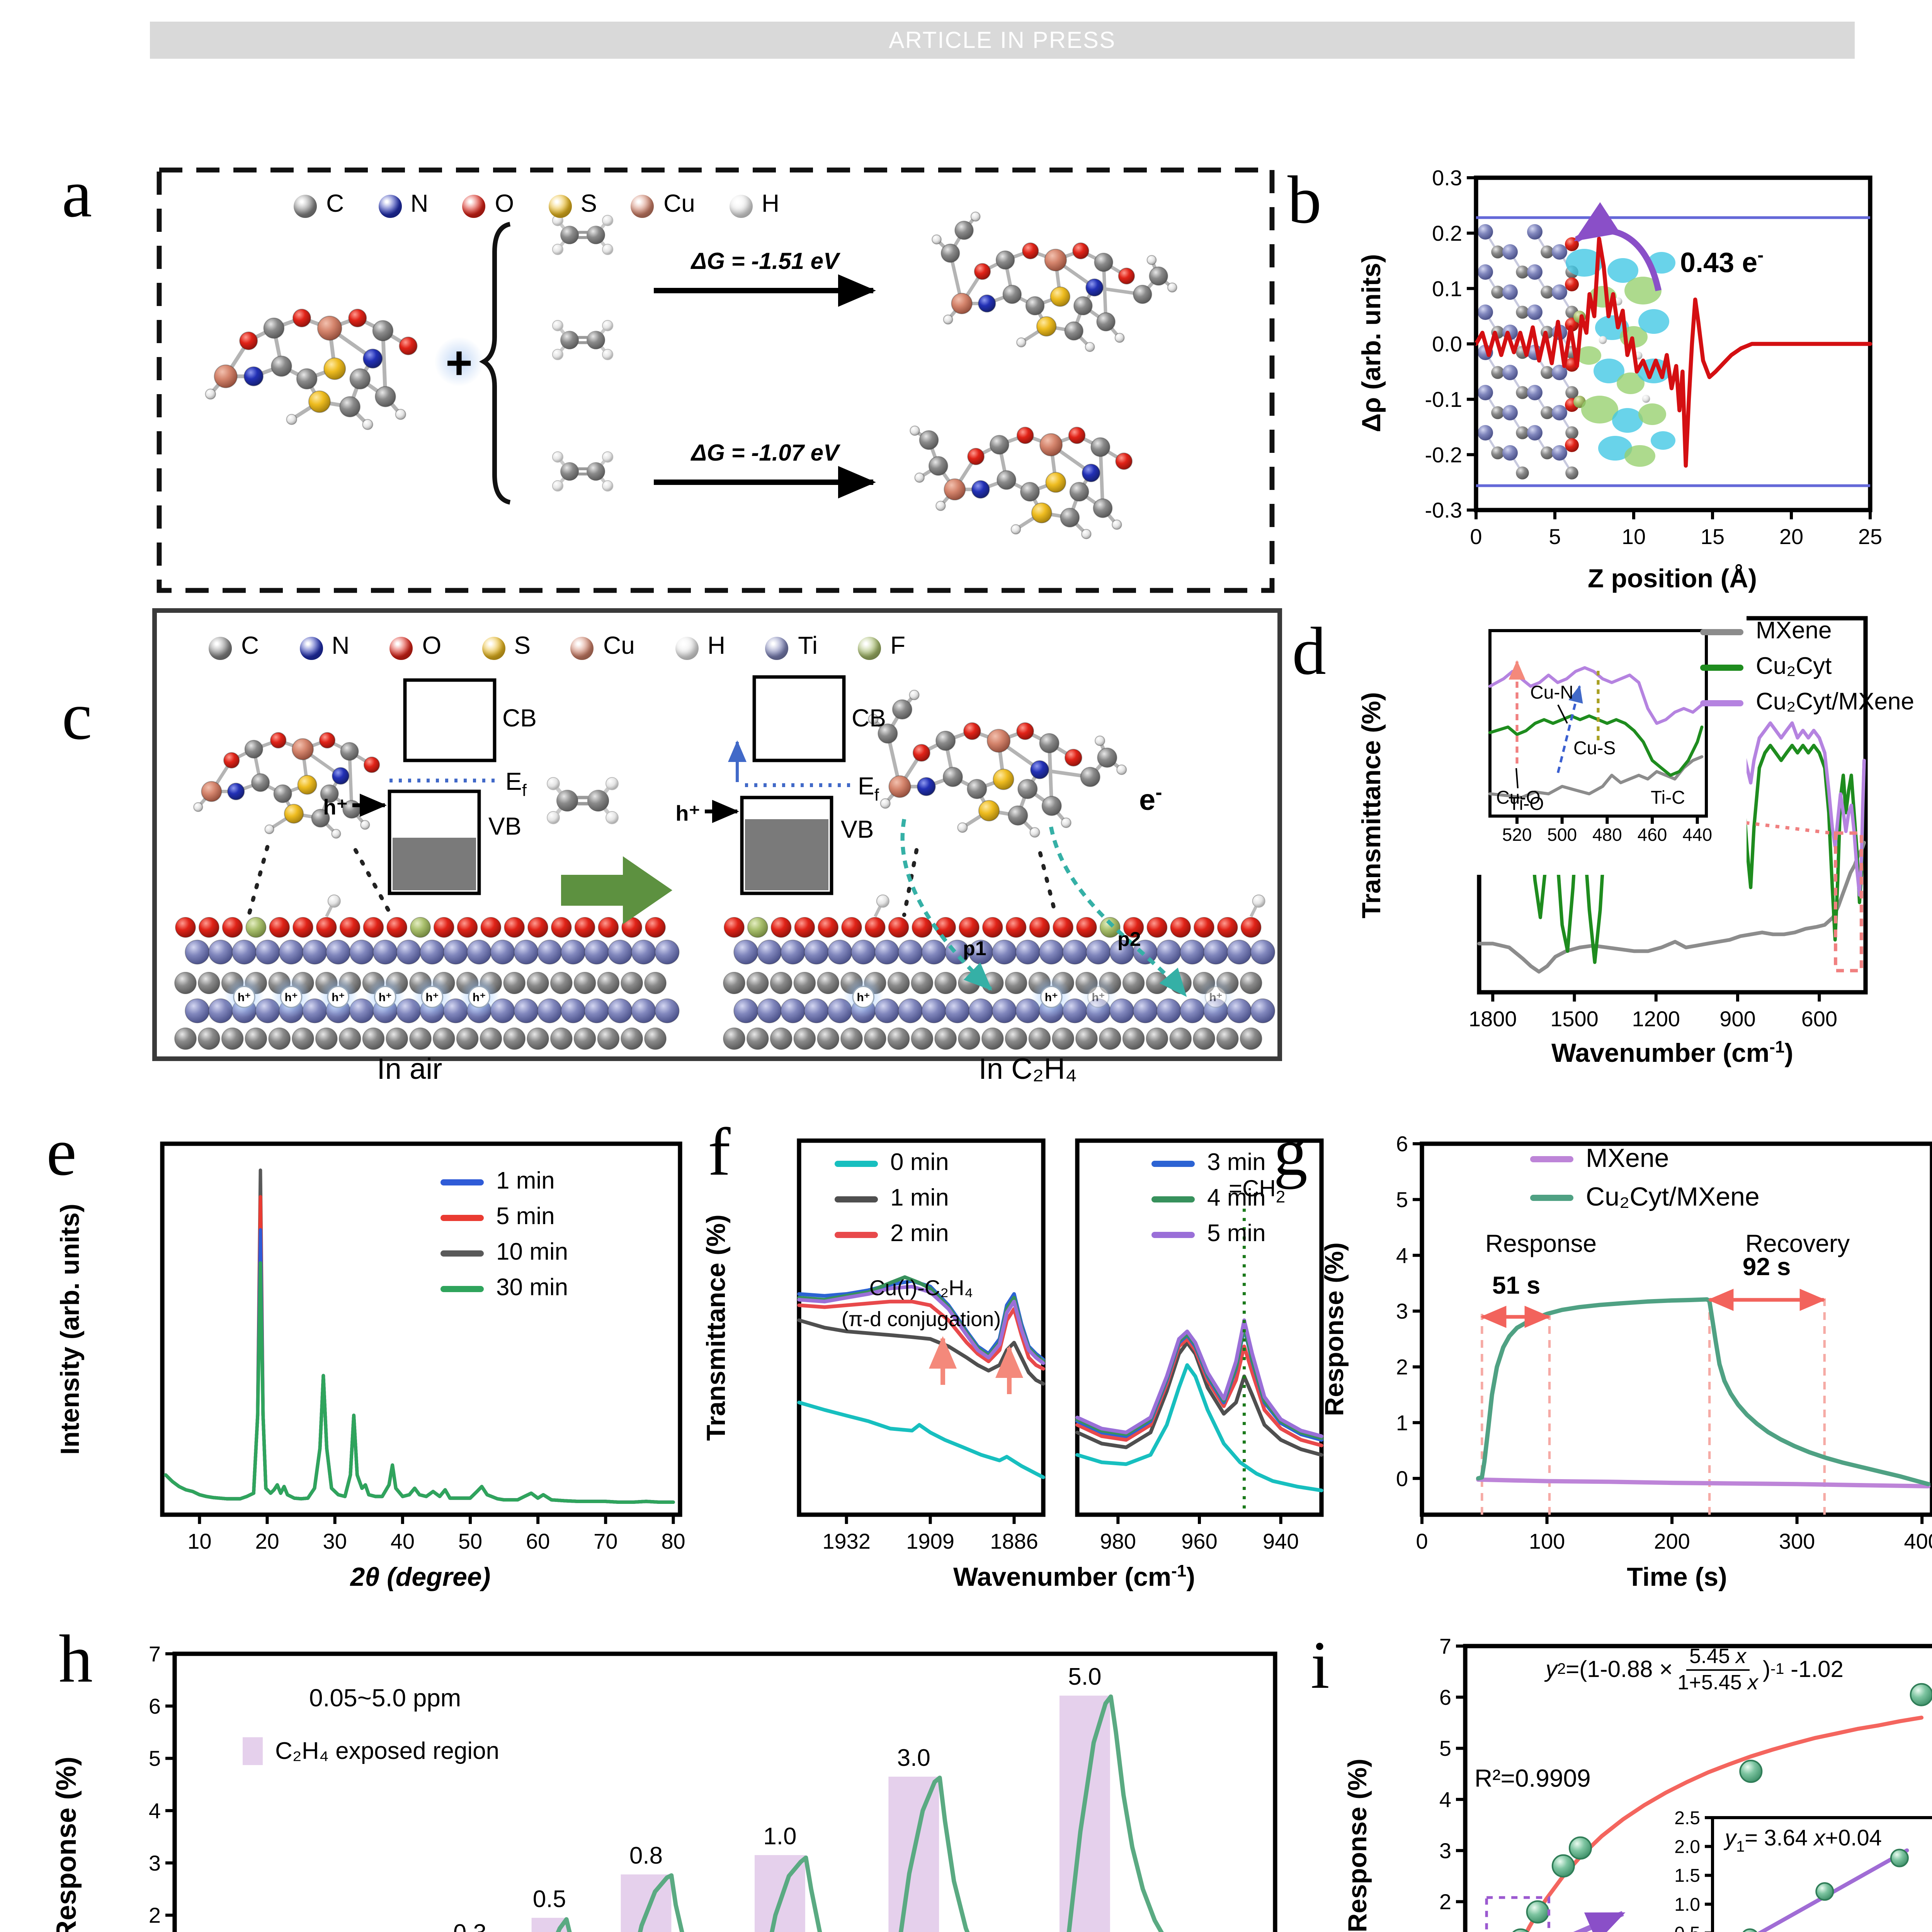  Describe the element at coordinates (1687, 1818) in the screenshot. I see `y-tick-label: 2.5` at that location.